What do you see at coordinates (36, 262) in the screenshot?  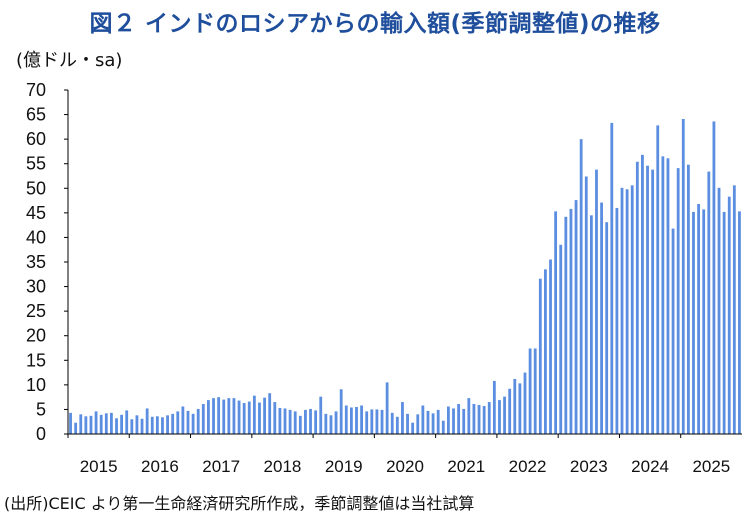 I see `y-tick-label: 35` at bounding box center [36, 262].